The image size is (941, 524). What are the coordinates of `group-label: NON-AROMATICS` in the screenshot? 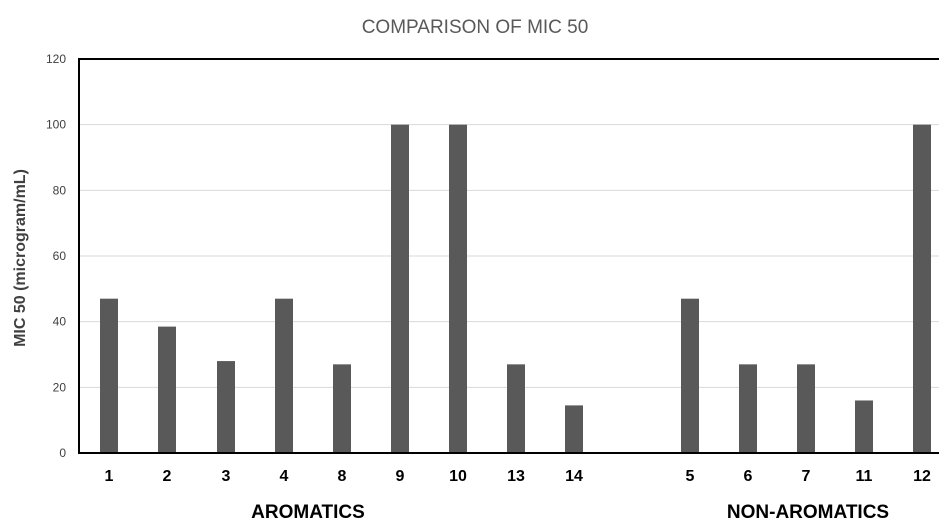 It's located at (808, 512).